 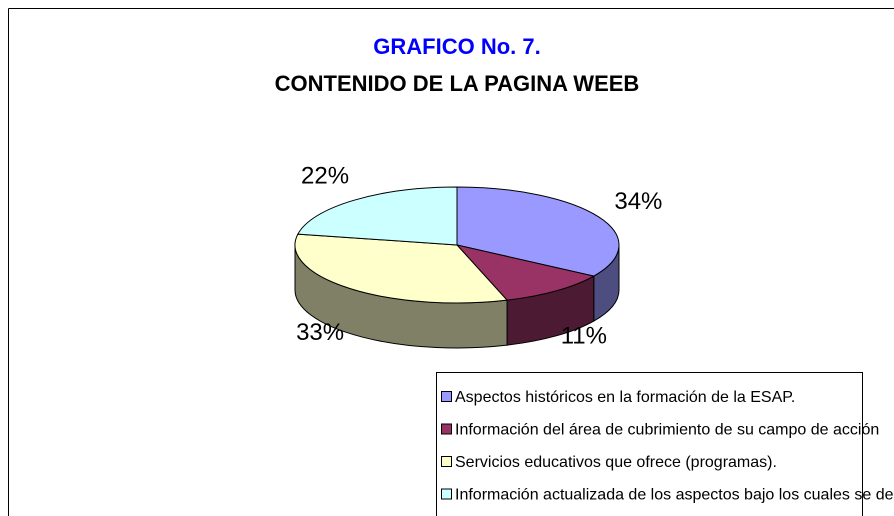 I want to click on data-label: 34%, so click(x=638, y=201).